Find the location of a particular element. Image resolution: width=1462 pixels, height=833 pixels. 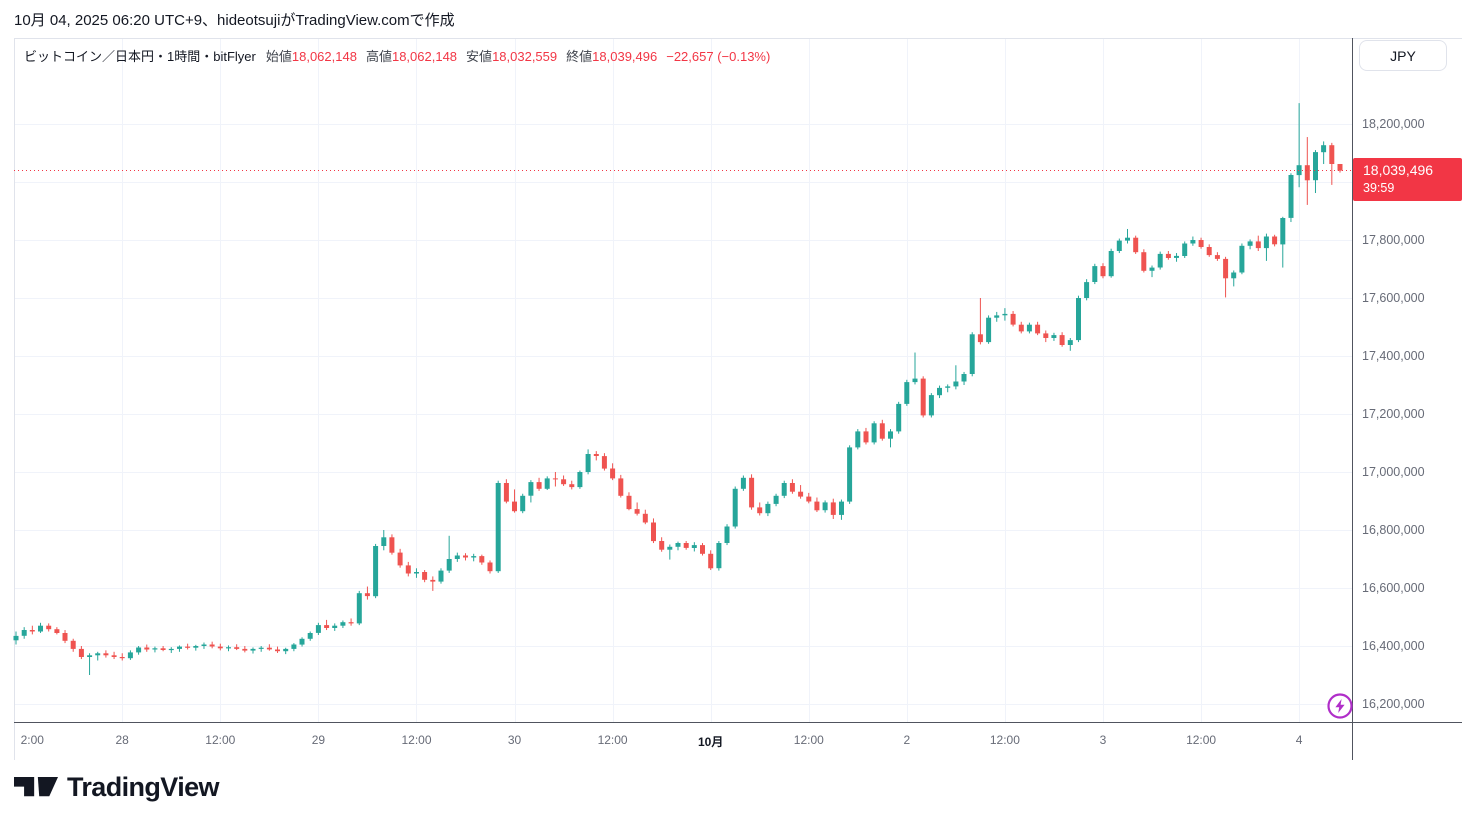

price-axis-label: 16,800,000 is located at coordinates (1393, 530).